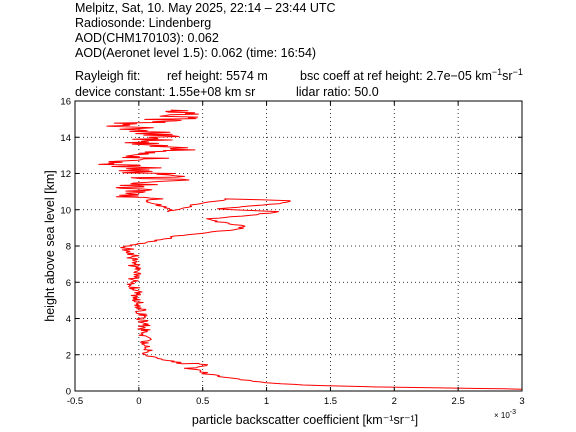 The image size is (576, 432). I want to click on header-line-aod-chm: AOD(CHM170103): 0.062, so click(147, 38).